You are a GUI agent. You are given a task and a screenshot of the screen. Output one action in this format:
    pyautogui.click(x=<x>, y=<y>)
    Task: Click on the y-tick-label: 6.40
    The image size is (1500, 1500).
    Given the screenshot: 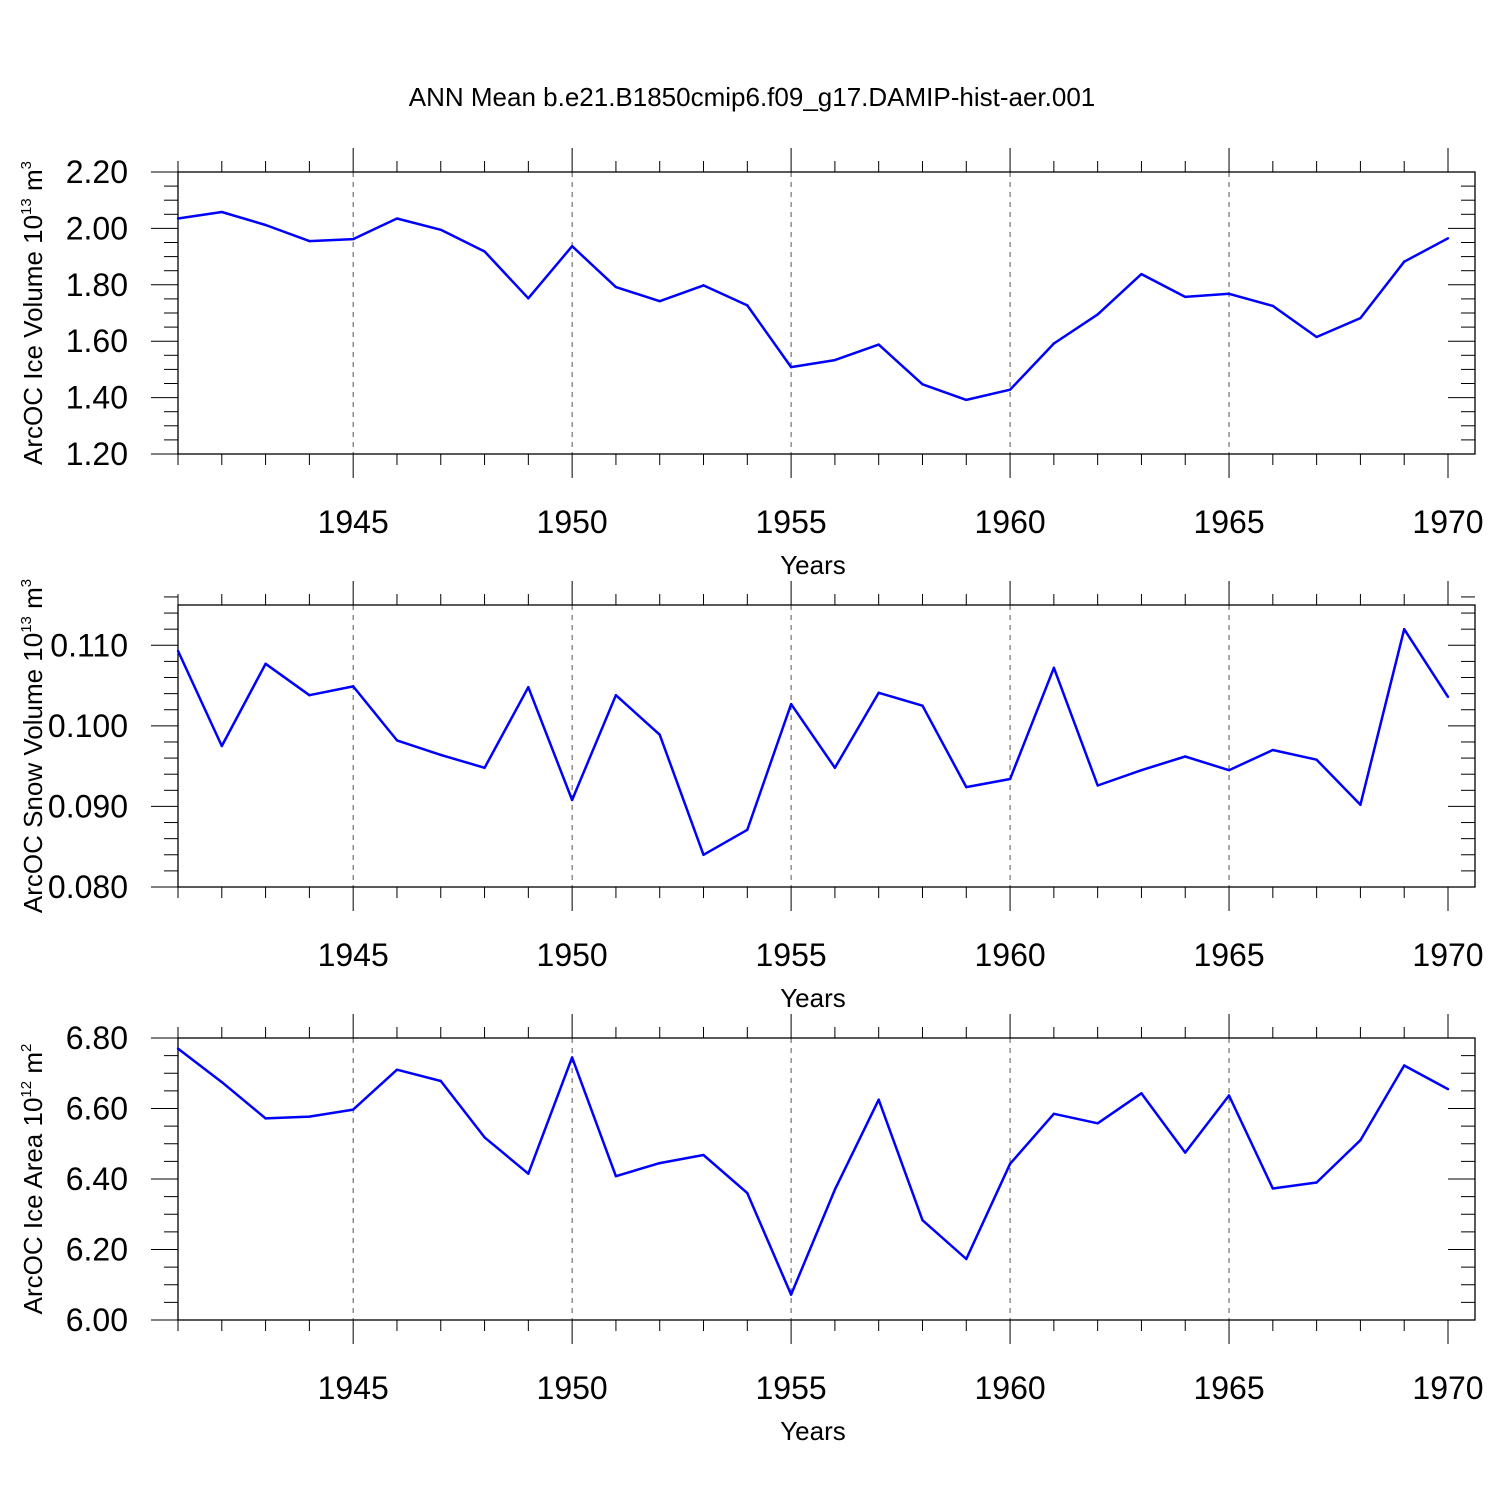 What is the action you would take?
    pyautogui.click(x=97, y=1179)
    